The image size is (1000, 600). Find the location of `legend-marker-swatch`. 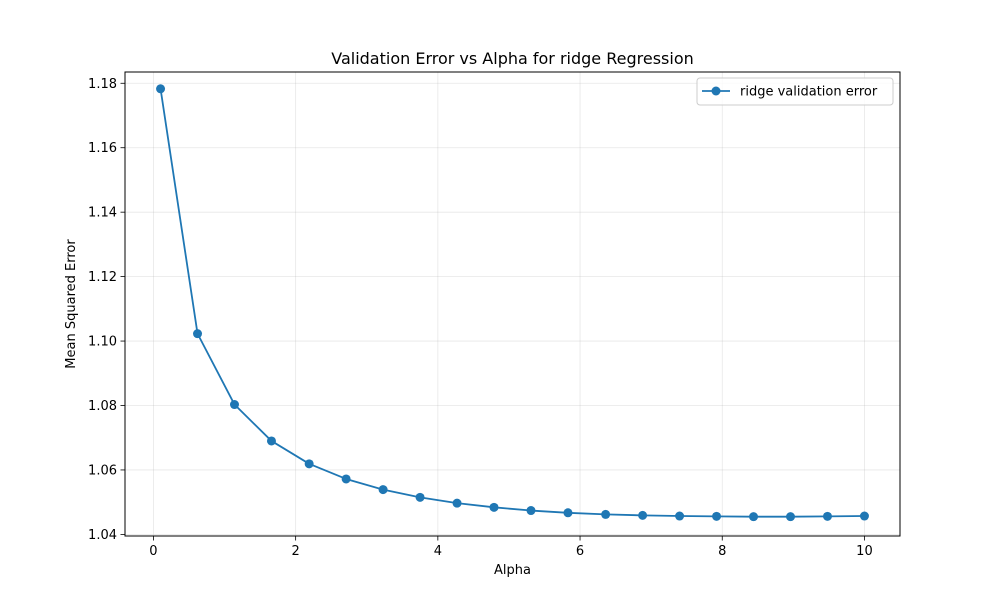

legend-marker-swatch is located at coordinates (716, 91).